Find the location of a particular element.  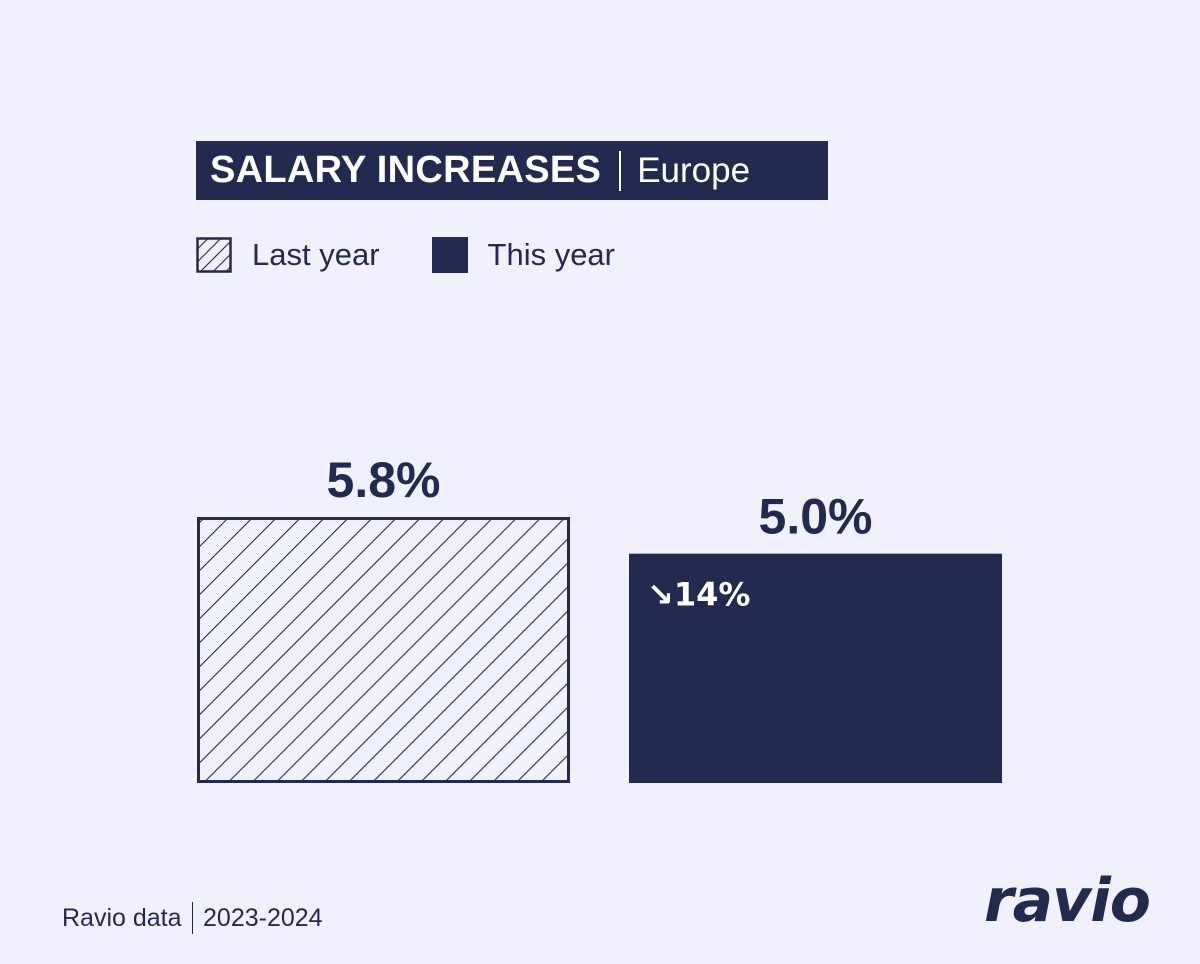

data-label-this-year: 5.0% is located at coordinates (816, 517).